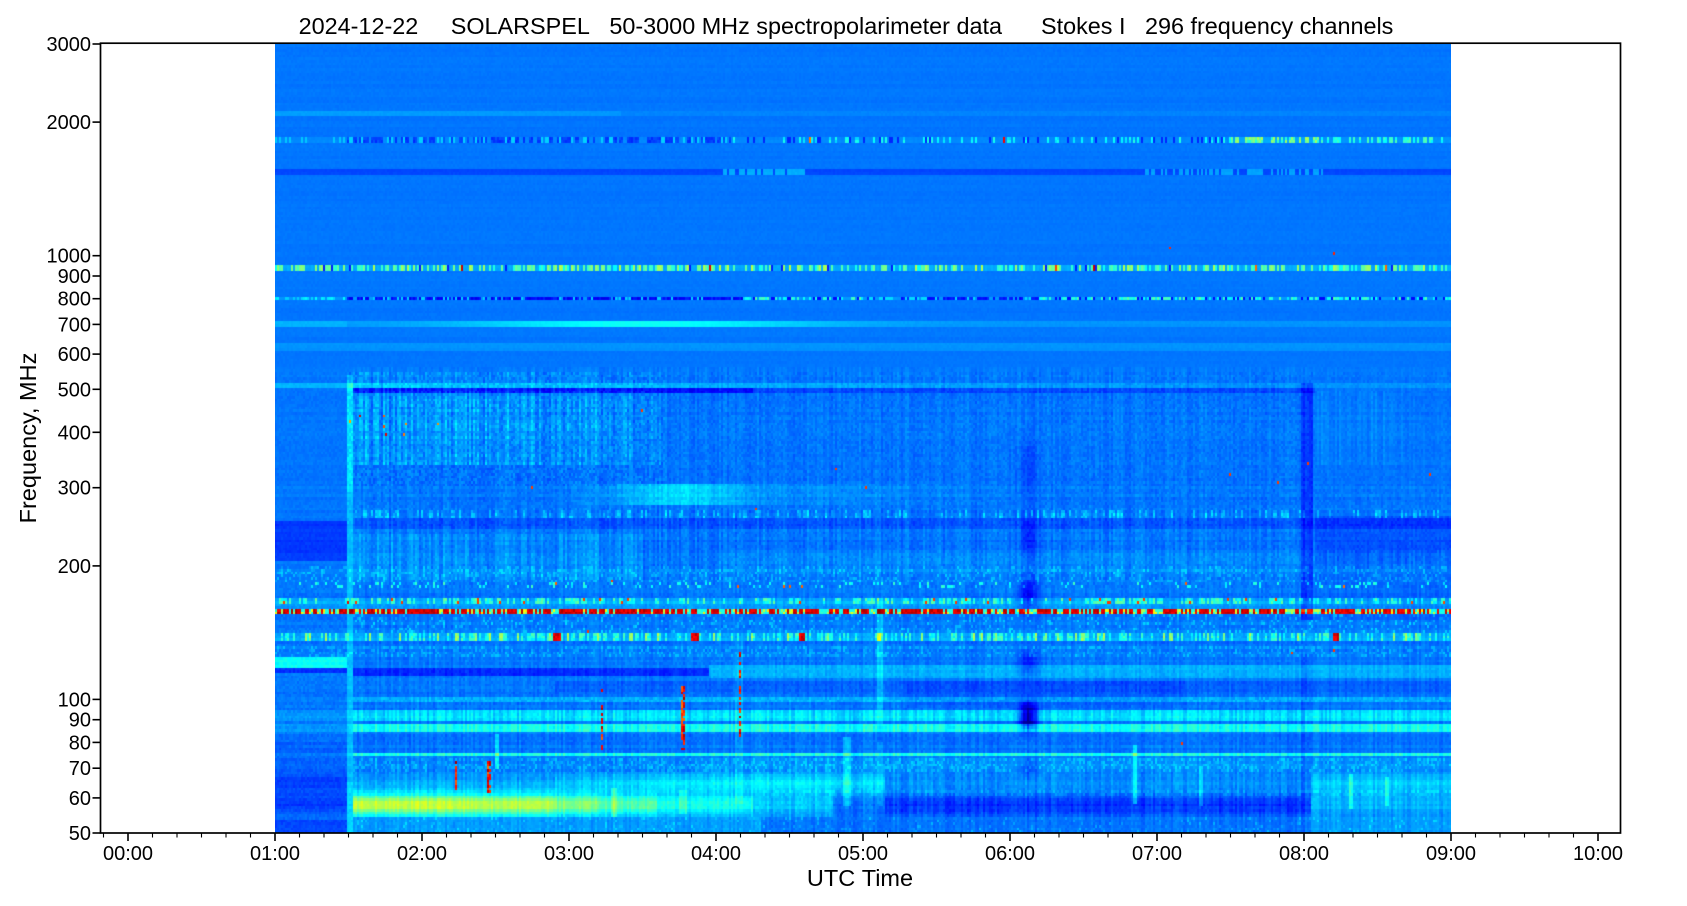 The height and width of the screenshot is (906, 1687). Describe the element at coordinates (275, 854) in the screenshot. I see `svg-text: 01:00` at that location.